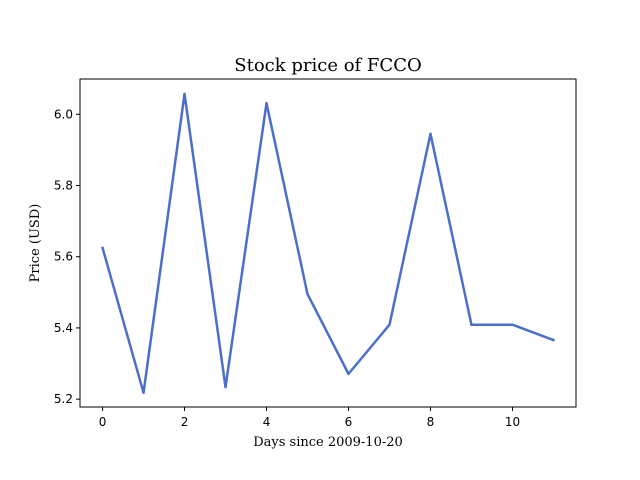 The width and height of the screenshot is (640, 480). What do you see at coordinates (63, 399) in the screenshot?
I see `y-tick-label: 5.2` at bounding box center [63, 399].